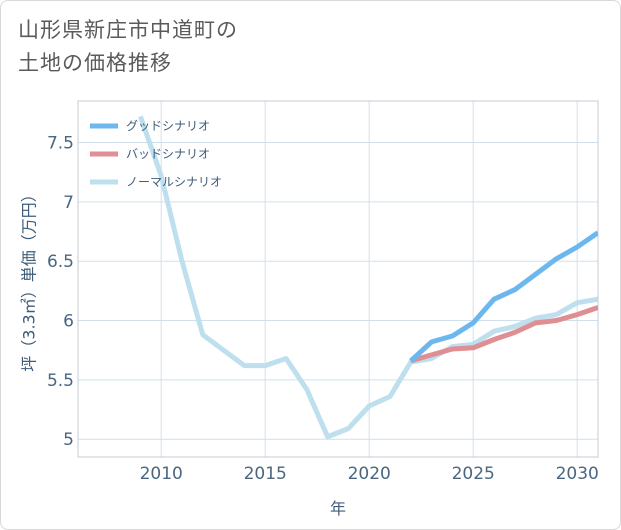 The image size is (621, 530). Describe the element at coordinates (60, 262) in the screenshot. I see `y-tick-label: 6.5` at that location.